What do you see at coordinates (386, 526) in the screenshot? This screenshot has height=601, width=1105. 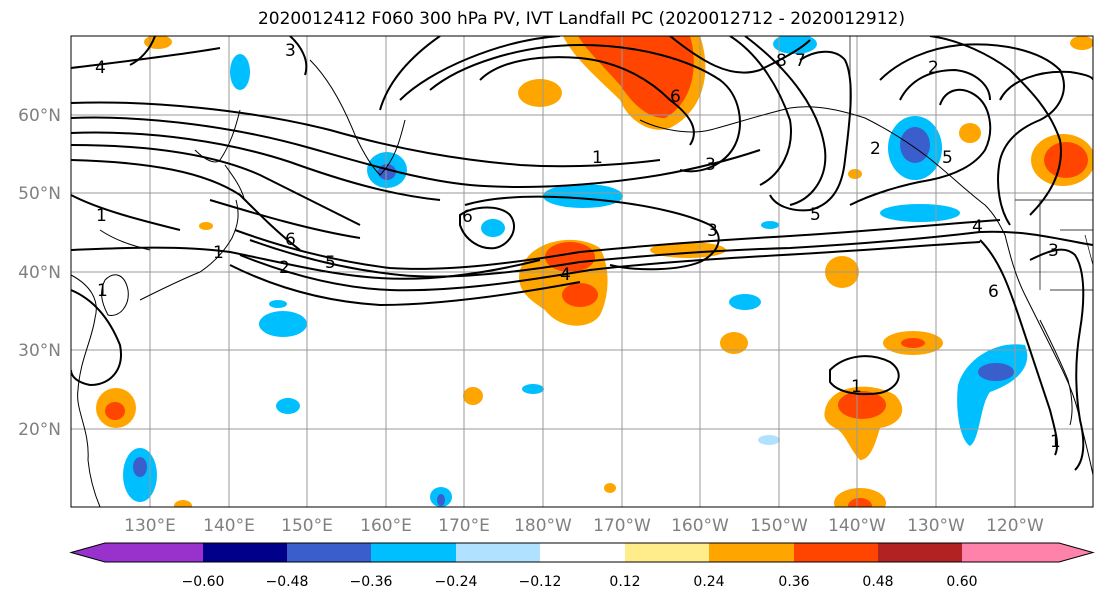 I see `lon-label: 160°E` at bounding box center [386, 526].